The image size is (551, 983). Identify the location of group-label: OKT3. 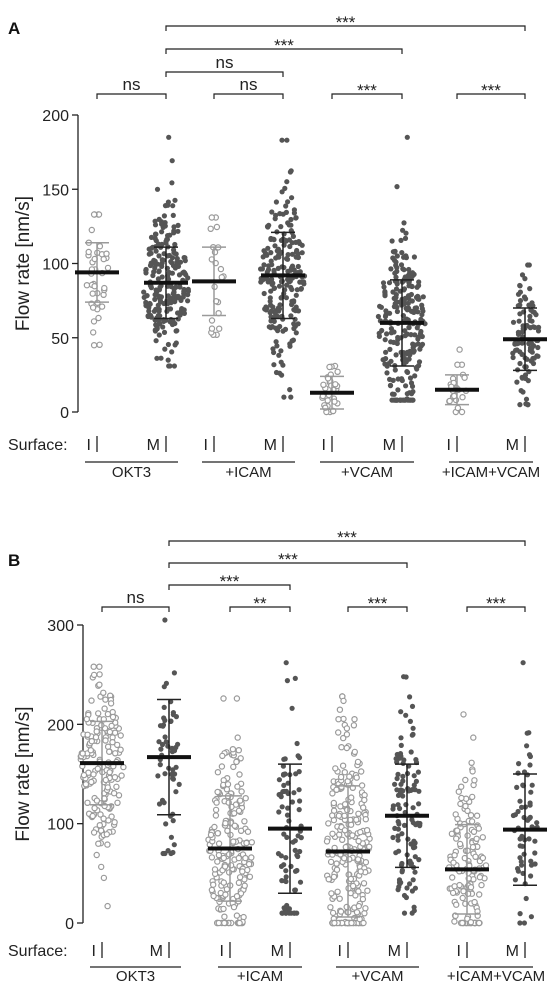
(135, 975).